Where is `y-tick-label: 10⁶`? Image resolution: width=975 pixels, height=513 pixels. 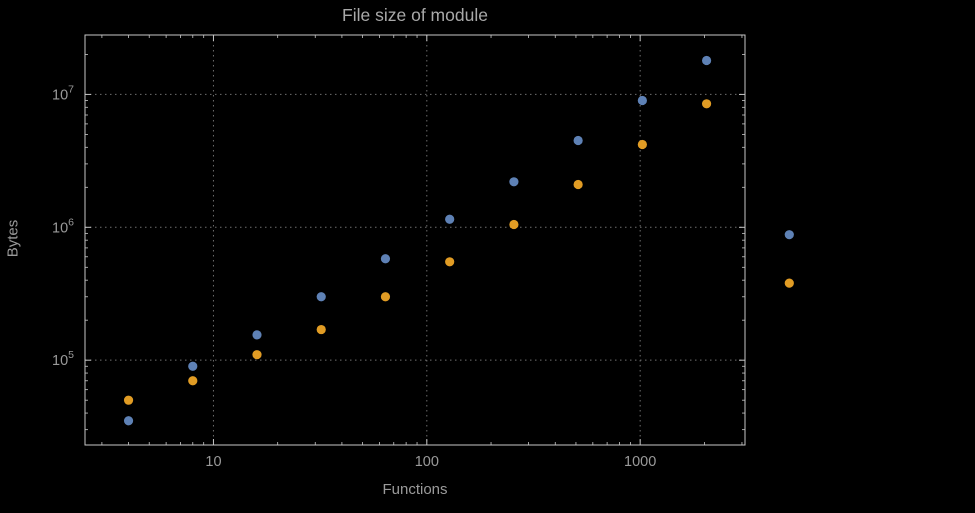 y-tick-label: 10⁶ is located at coordinates (63, 226).